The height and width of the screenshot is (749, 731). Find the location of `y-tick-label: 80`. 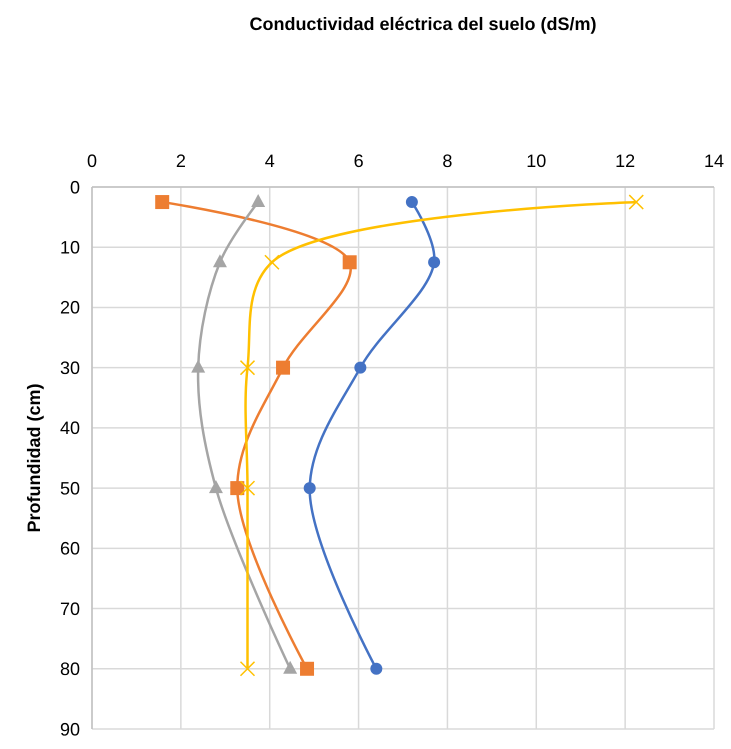

y-tick-label: 80 is located at coordinates (70, 669).